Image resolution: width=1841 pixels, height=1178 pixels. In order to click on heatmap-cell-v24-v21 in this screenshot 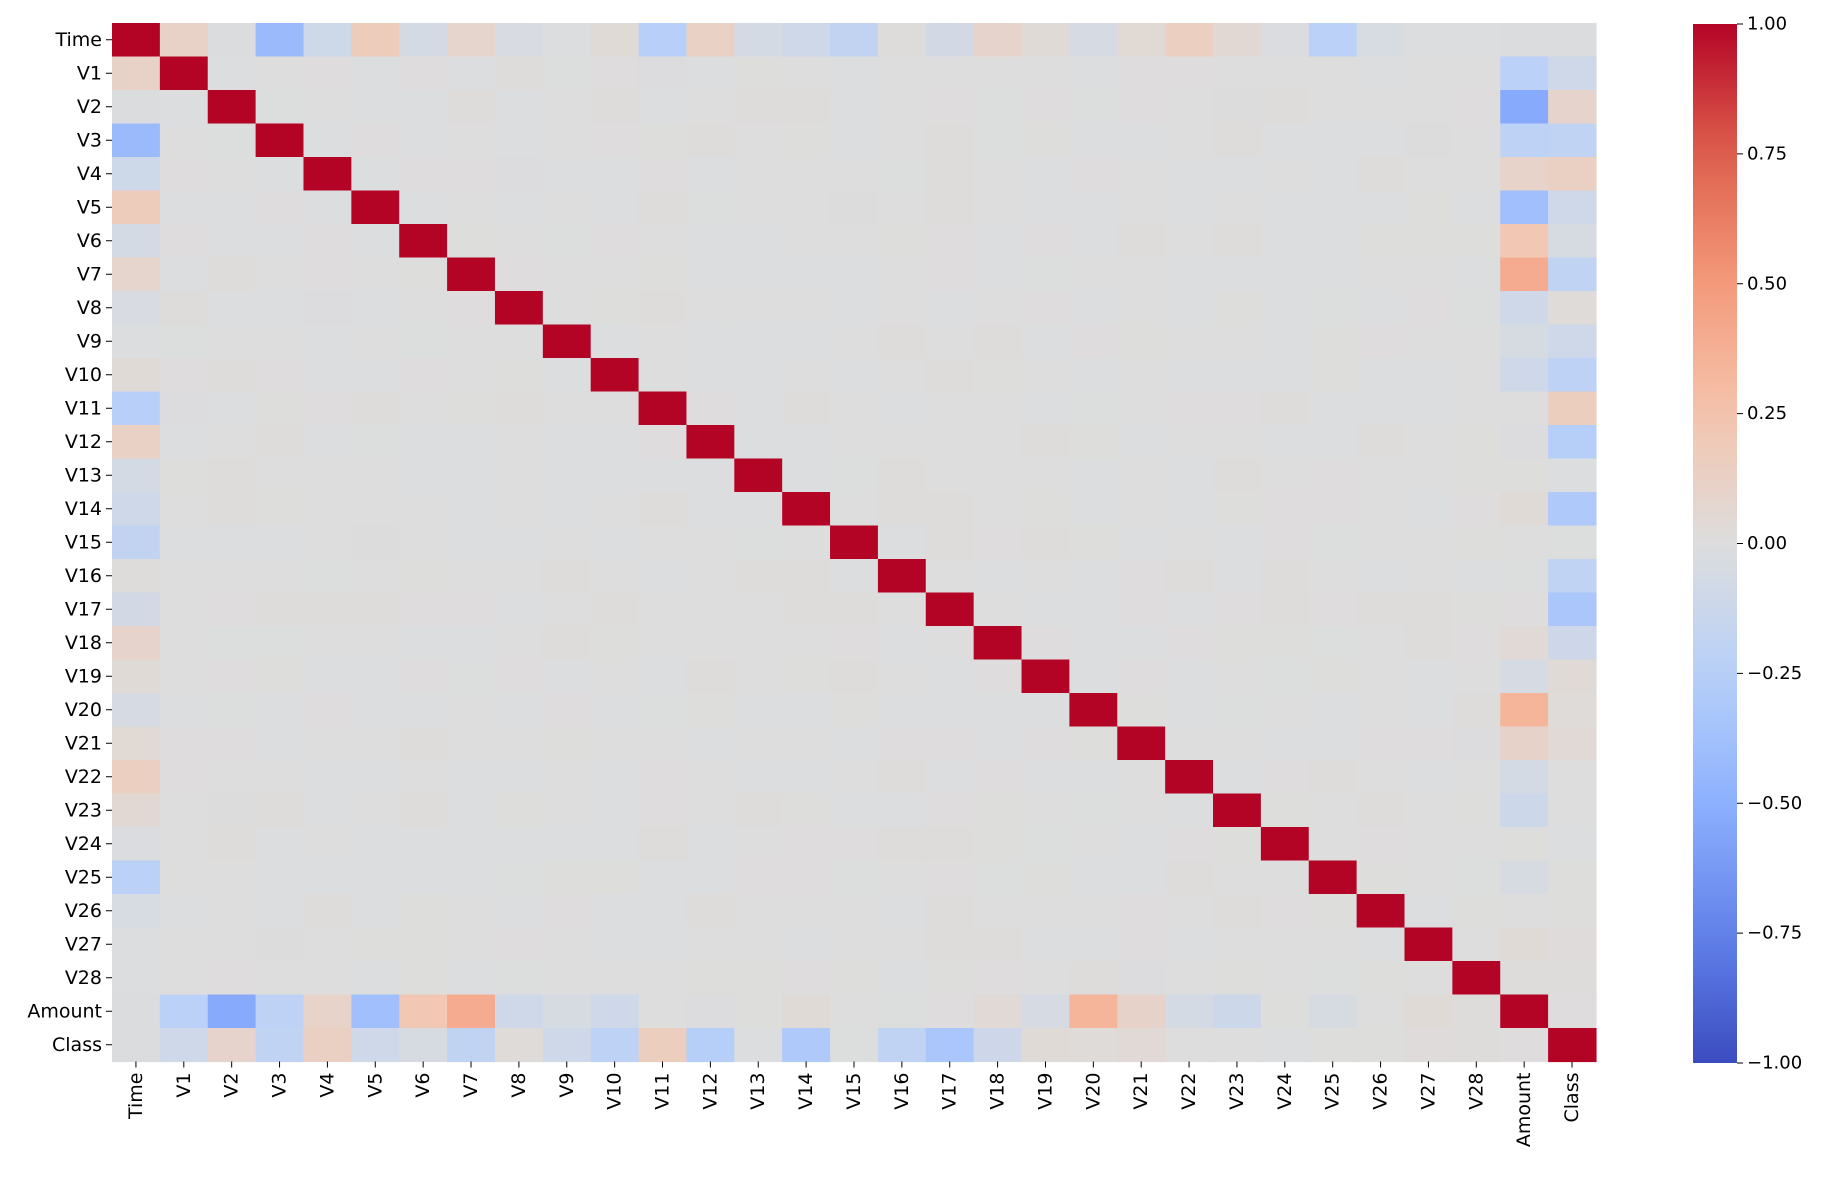, I will do `click(1141, 844)`.